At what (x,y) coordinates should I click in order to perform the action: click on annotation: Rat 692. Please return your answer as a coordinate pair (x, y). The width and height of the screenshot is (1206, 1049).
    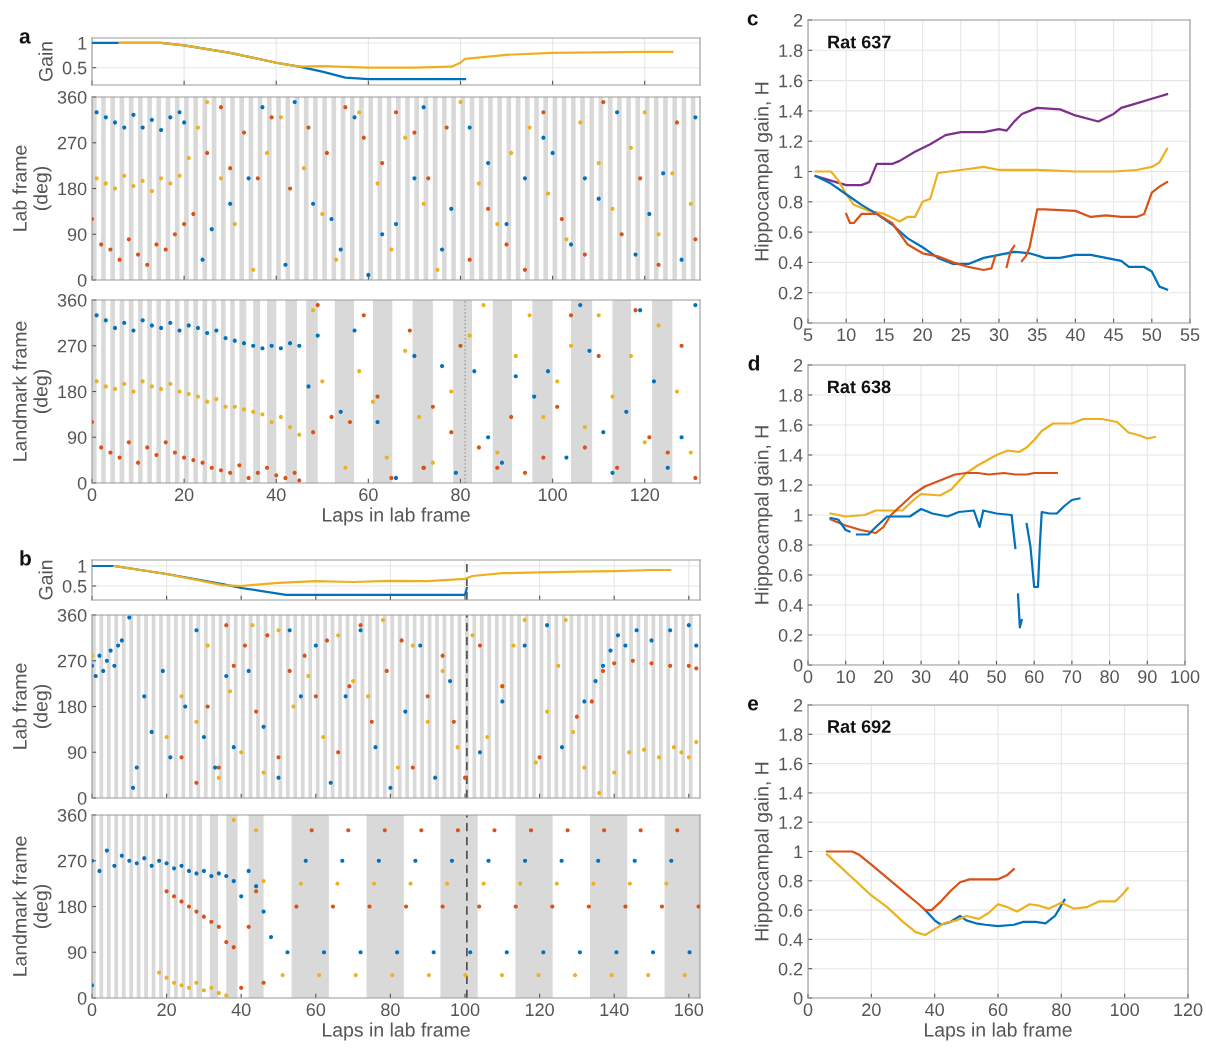
    Looking at the image, I should click on (859, 726).